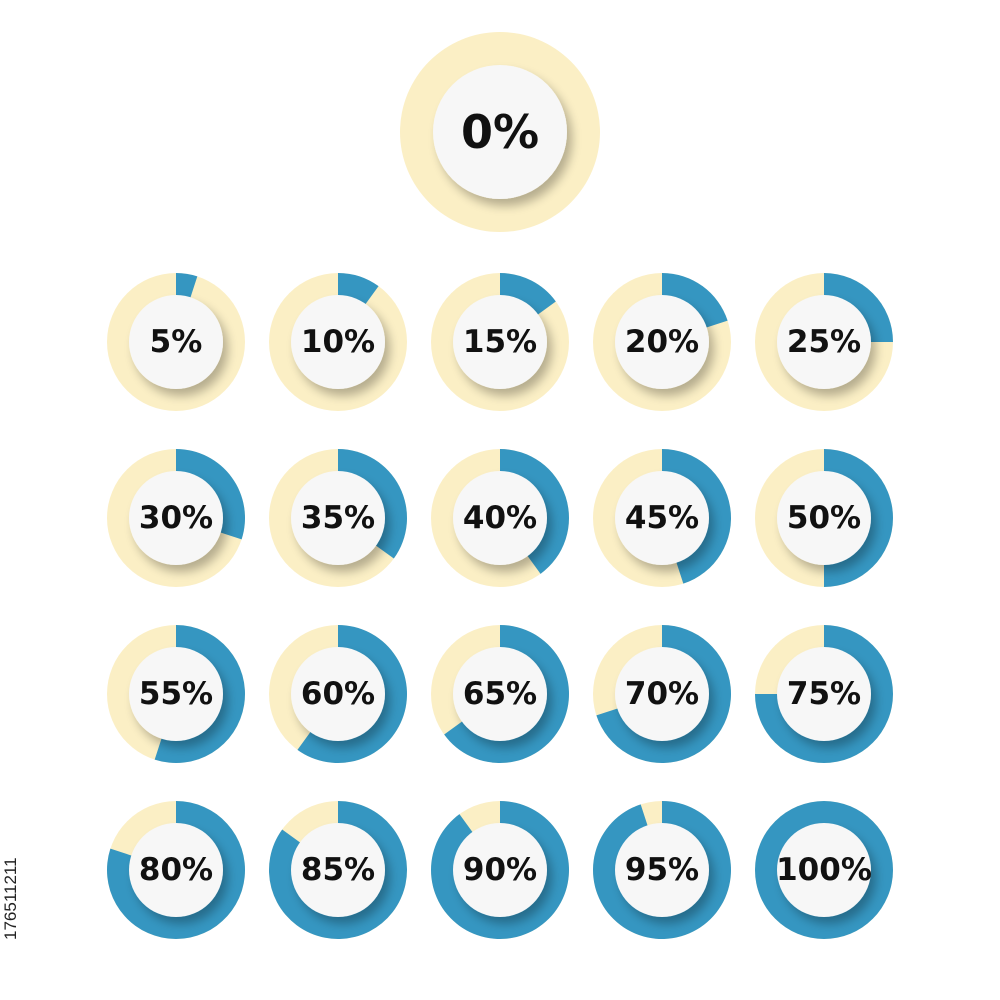  I want to click on ring-label: 5%, so click(176, 342).